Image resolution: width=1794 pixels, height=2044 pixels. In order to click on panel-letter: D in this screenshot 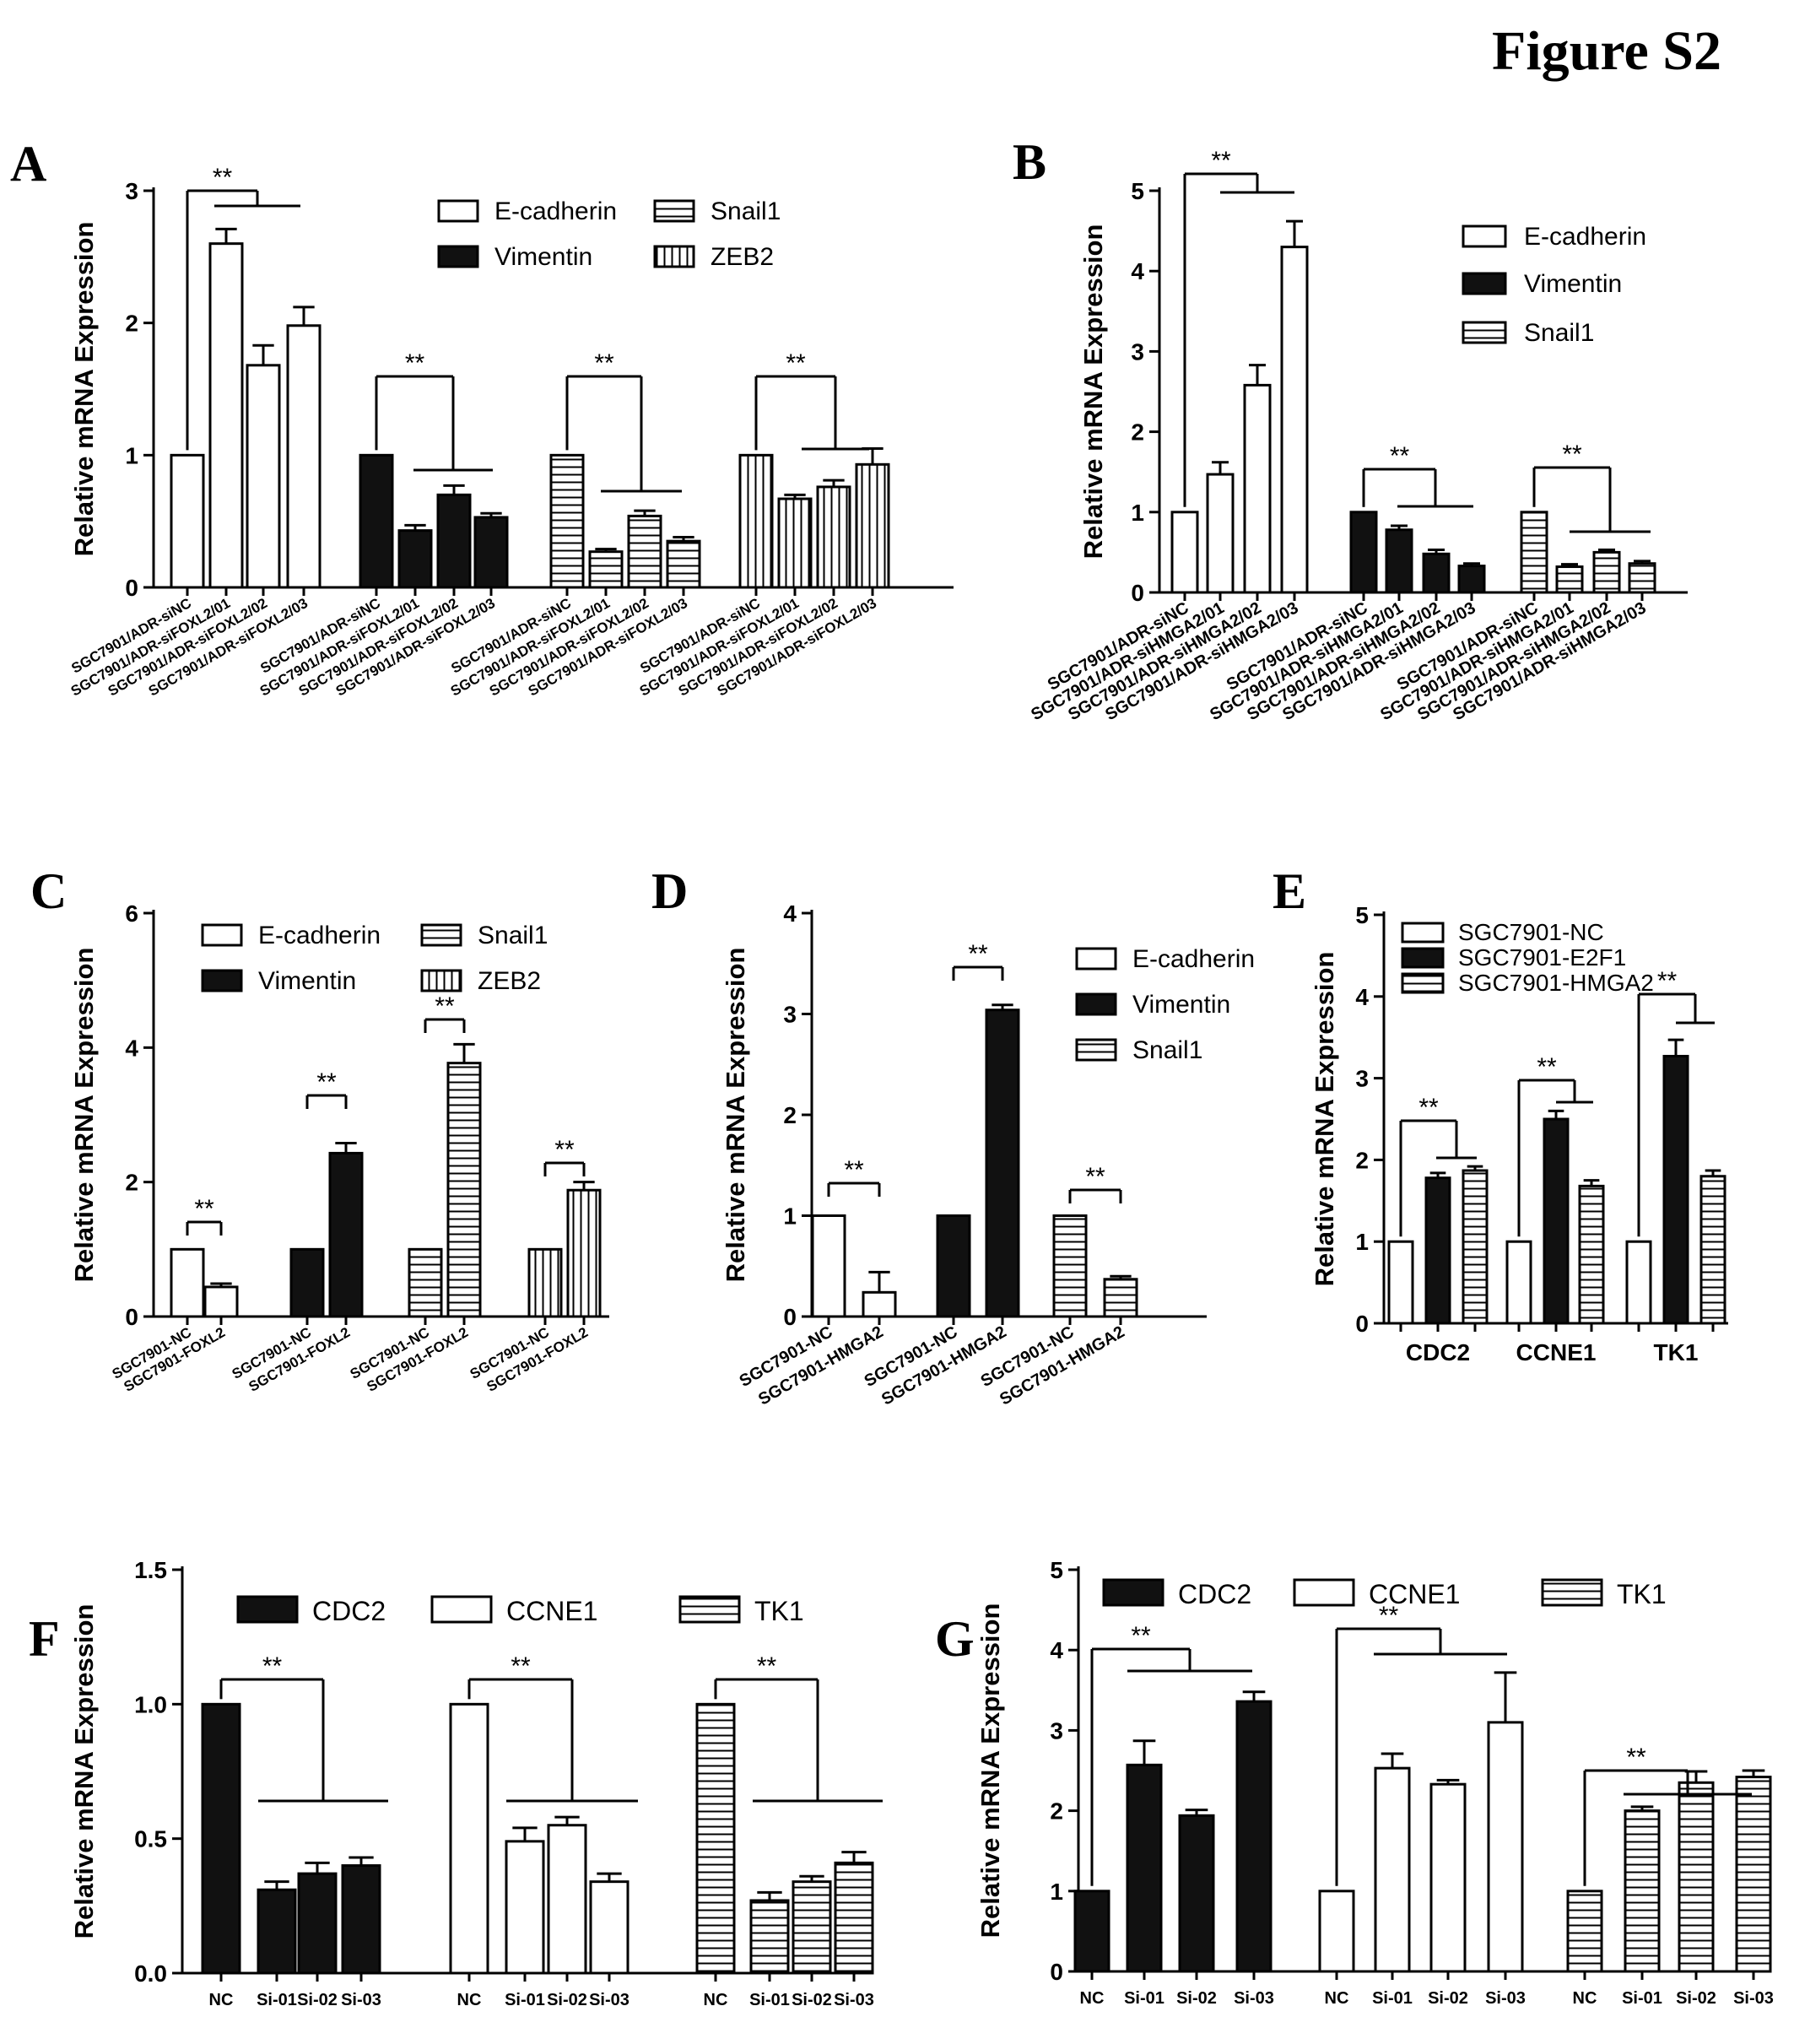, I will do `click(669, 891)`.